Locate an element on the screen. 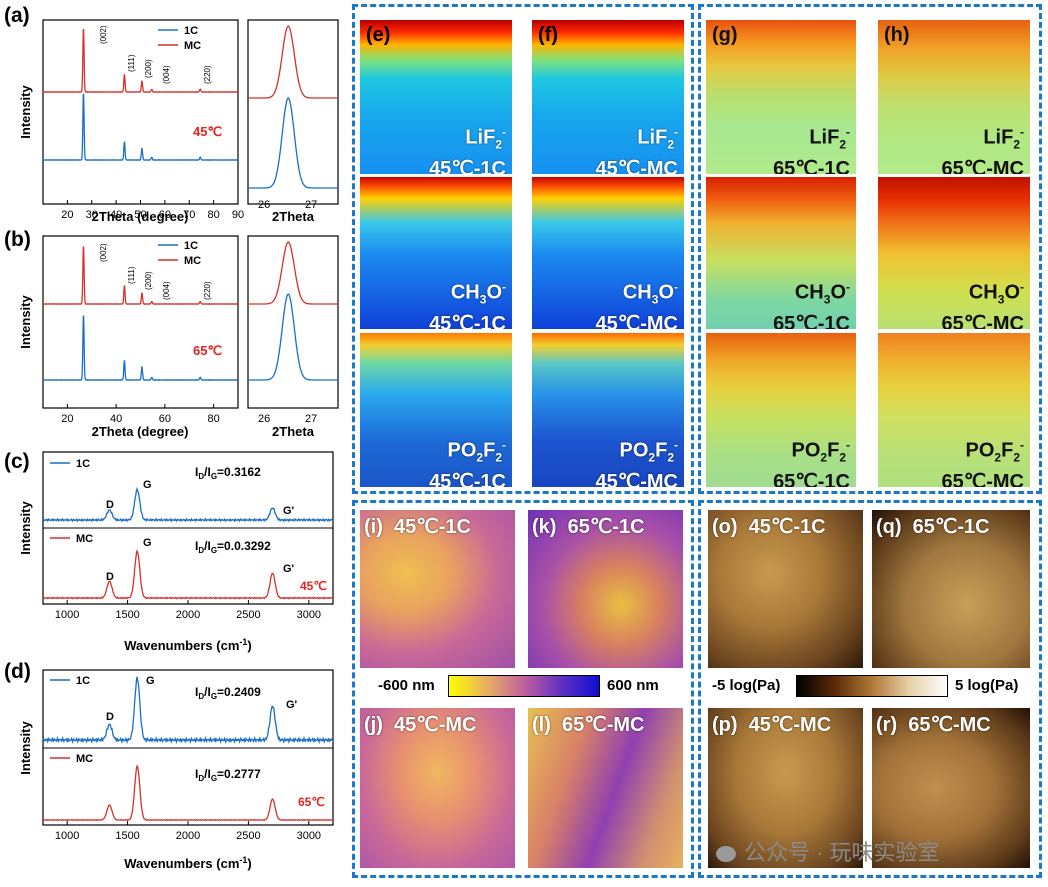  cbar-mod-max: 5 log(Pa) is located at coordinates (987, 685).